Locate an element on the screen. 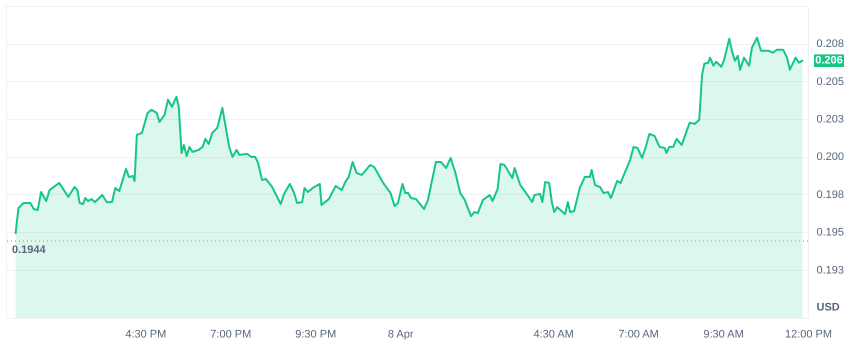 The image size is (850, 348). y-tick-label: 0.193 is located at coordinates (830, 270).